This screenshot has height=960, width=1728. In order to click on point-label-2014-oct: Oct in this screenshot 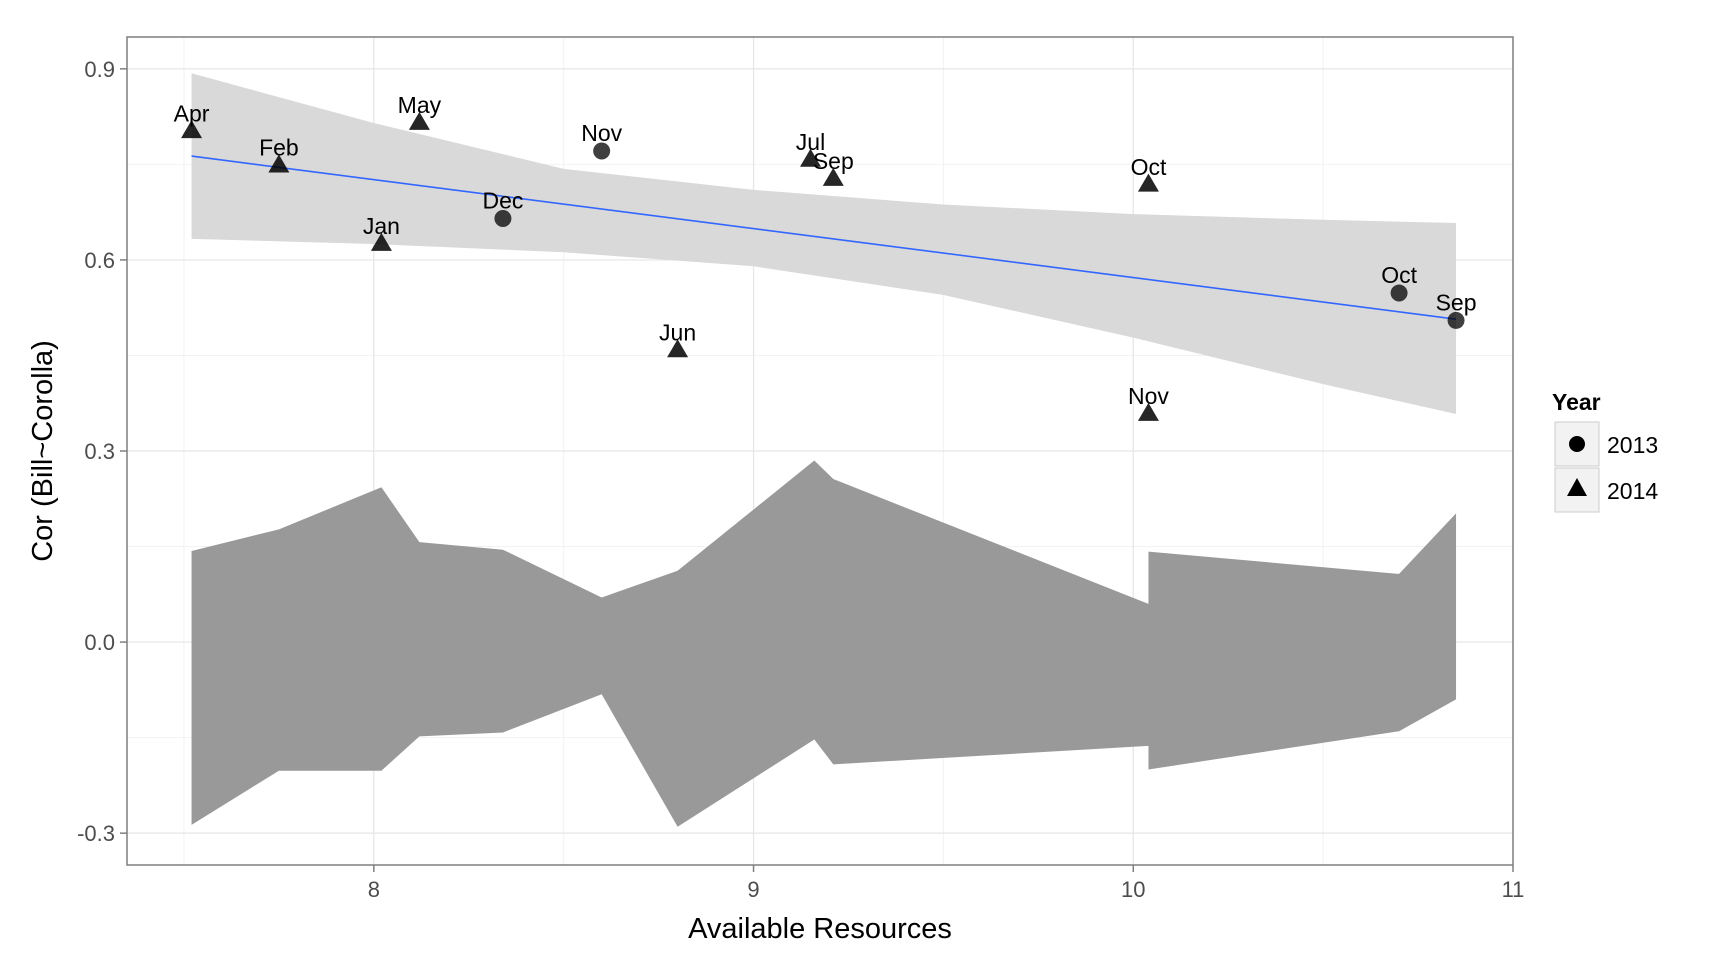, I will do `click(1149, 167)`.